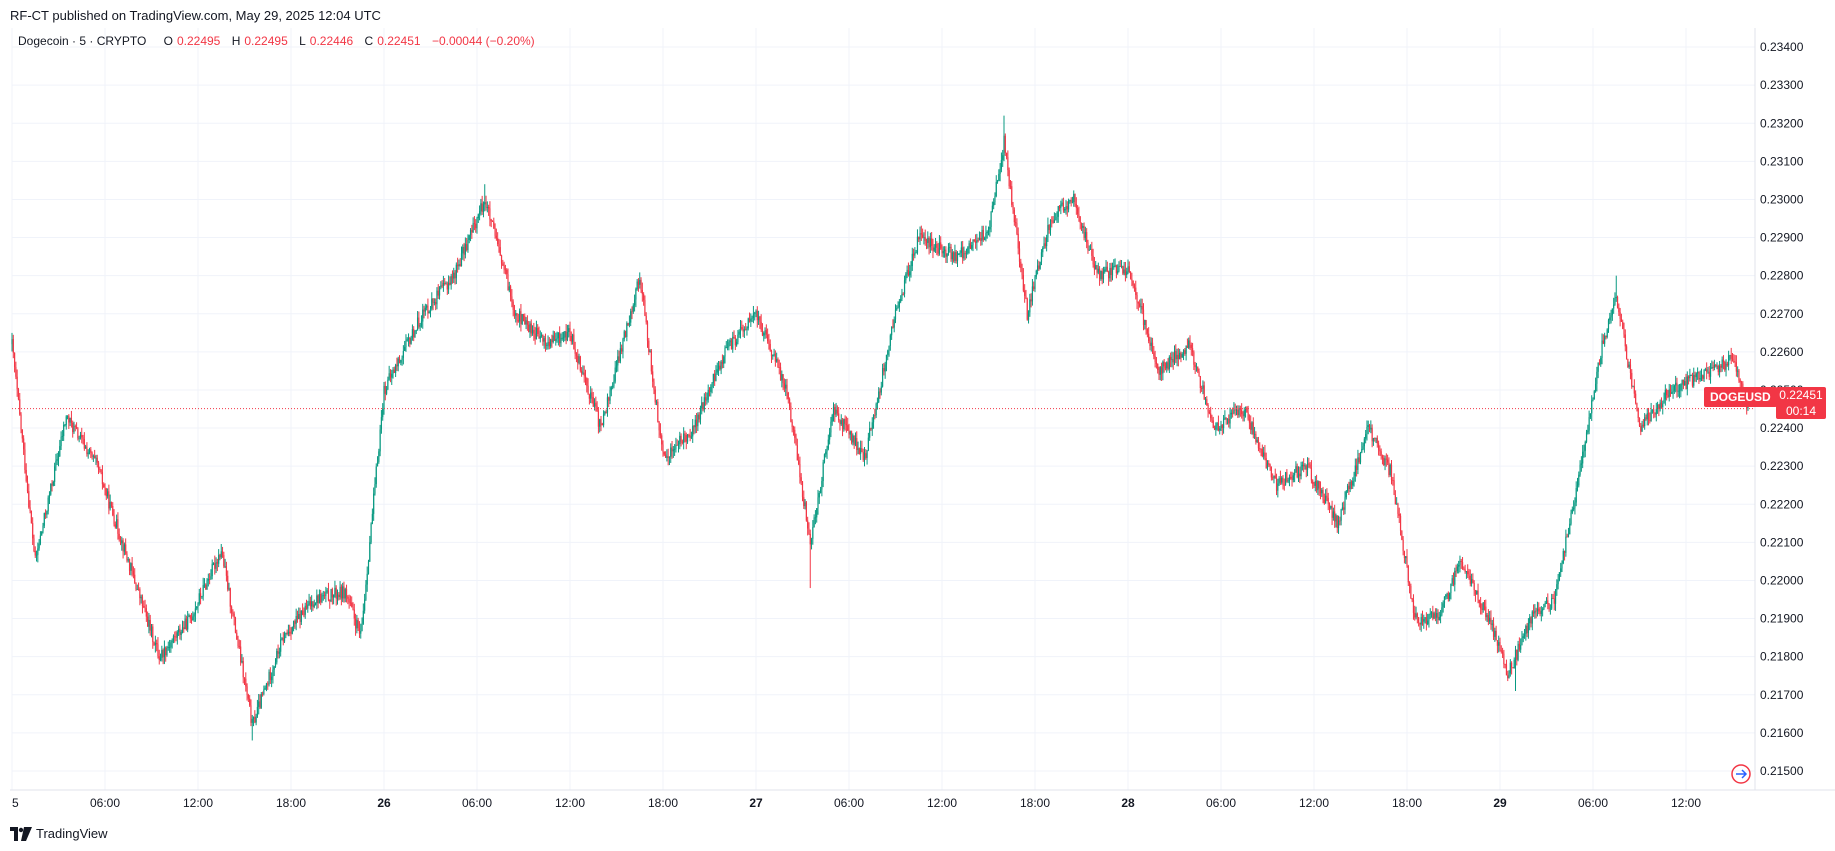  Describe the element at coordinates (1741, 774) in the screenshot. I see `goto-realtime-icon` at that location.